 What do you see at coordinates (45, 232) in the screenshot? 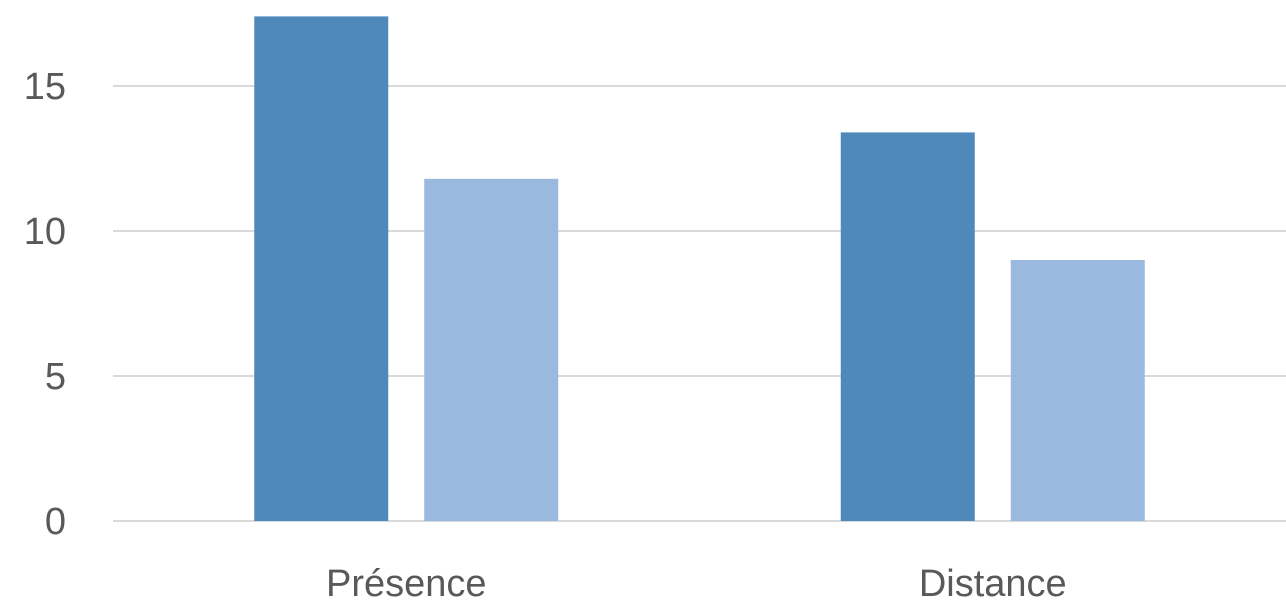
I see `y-tick-label: 10` at bounding box center [45, 232].